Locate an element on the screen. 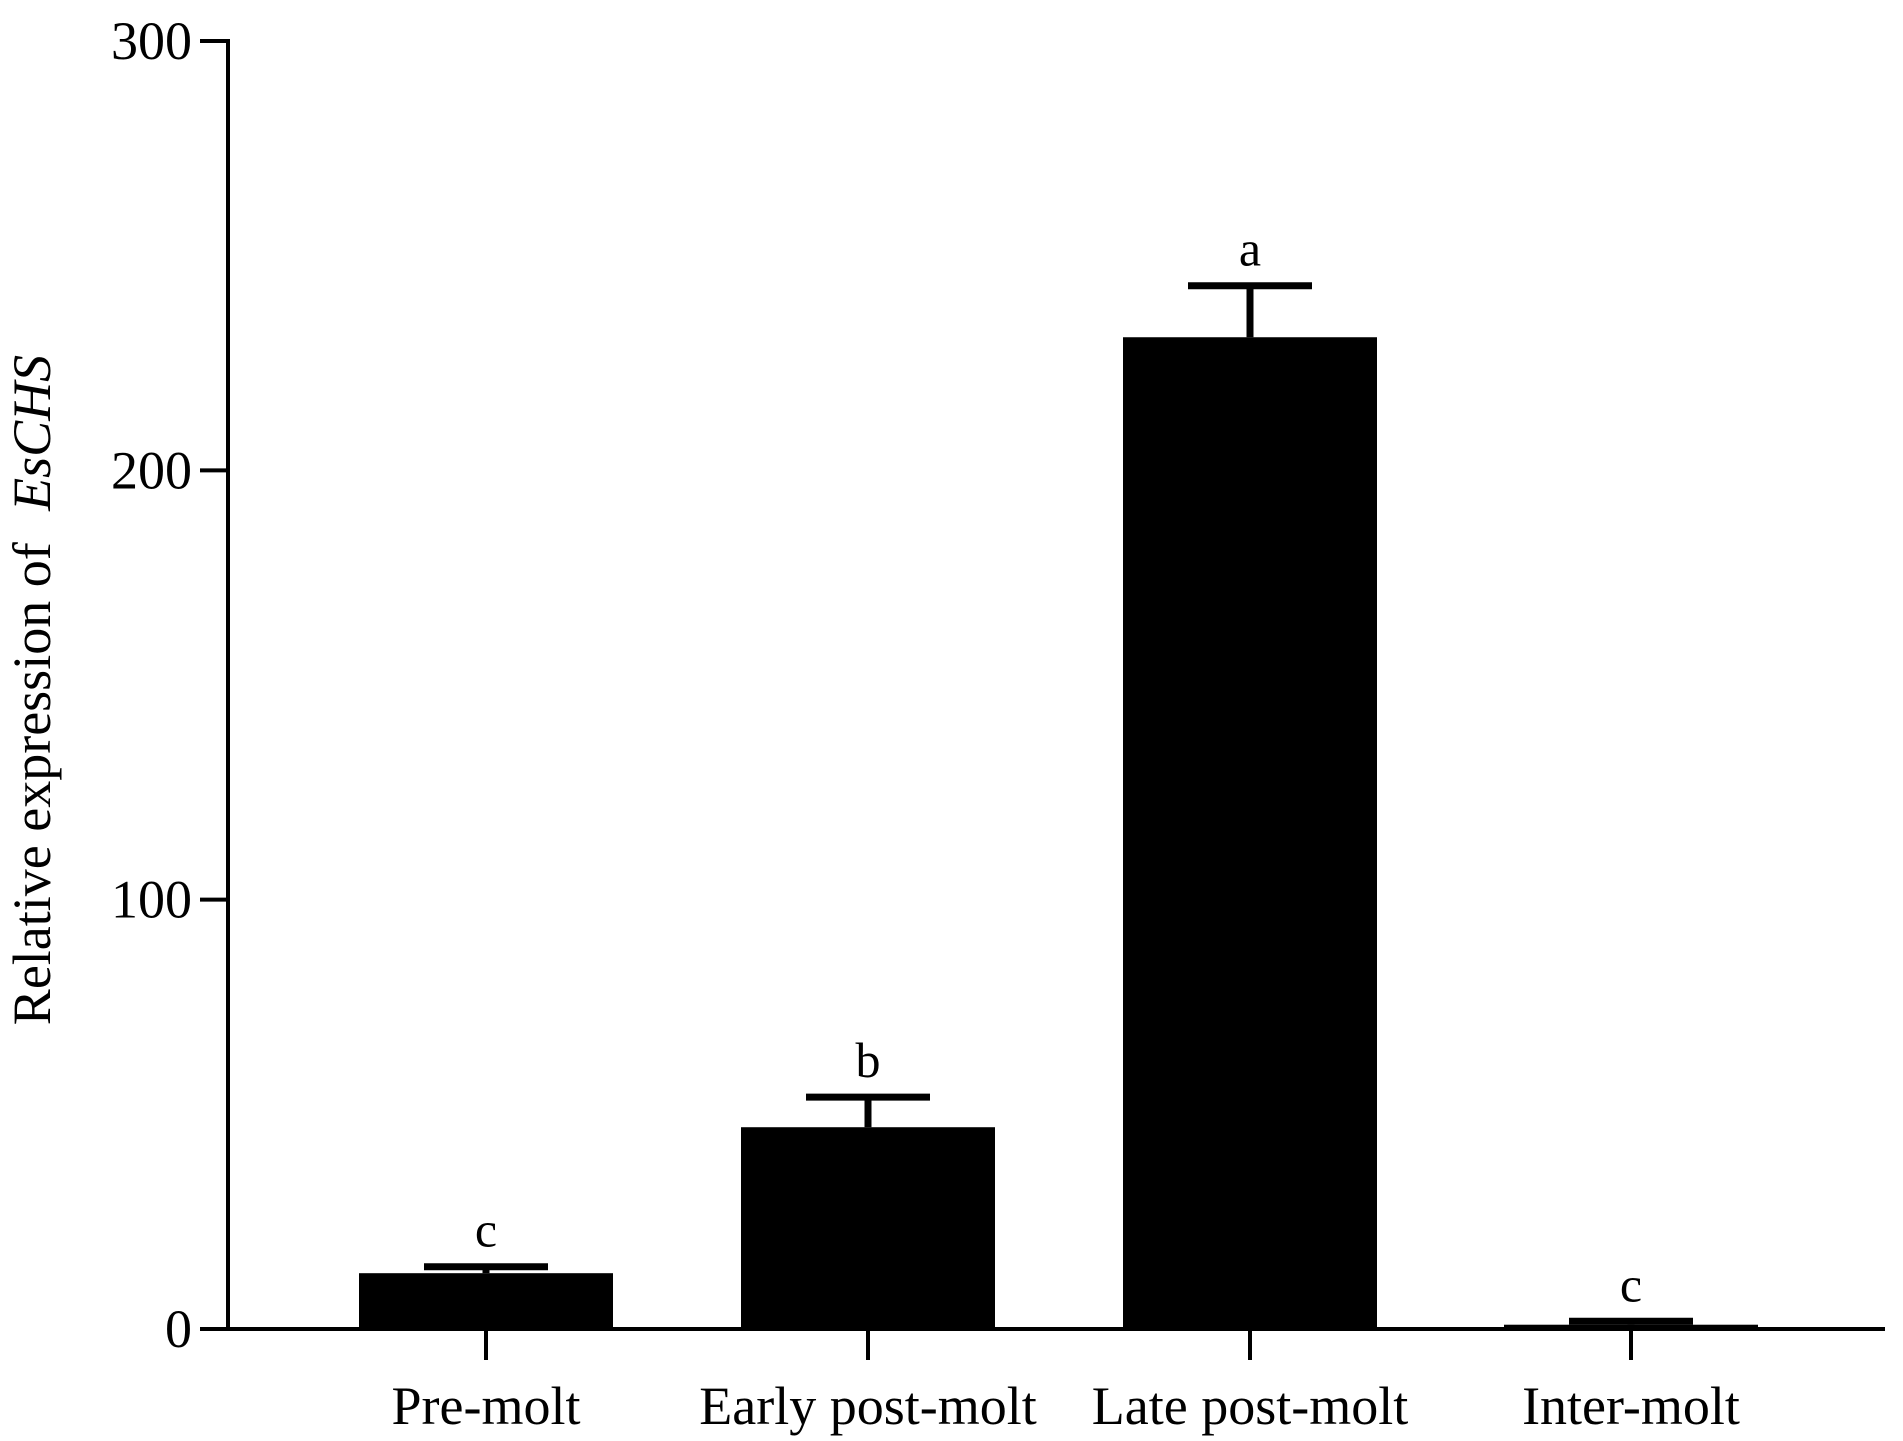 The height and width of the screenshot is (1441, 1903). x-tick-label-pre-molt: Pre-molt is located at coordinates (486, 1406).